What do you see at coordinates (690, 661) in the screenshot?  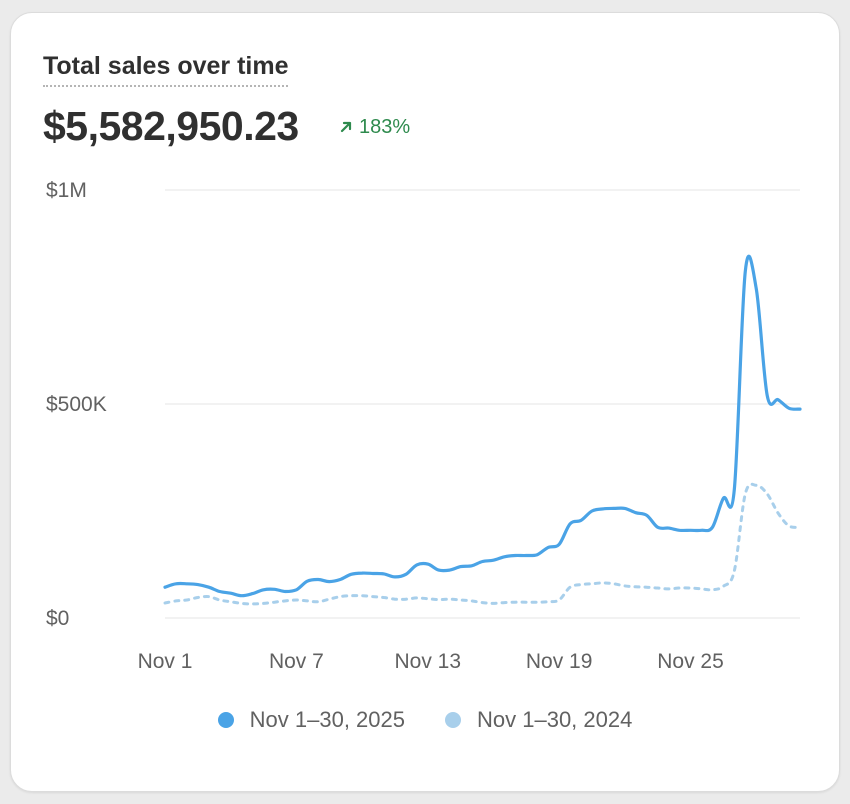 I see `x-tick-label: Nov 25` at bounding box center [690, 661].